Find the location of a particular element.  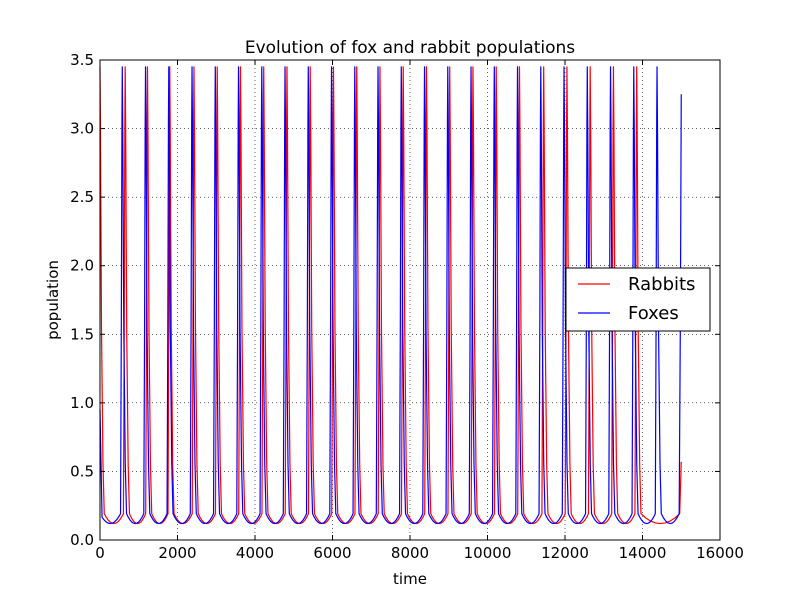

y-tick-label: 2.0 is located at coordinates (82, 266).